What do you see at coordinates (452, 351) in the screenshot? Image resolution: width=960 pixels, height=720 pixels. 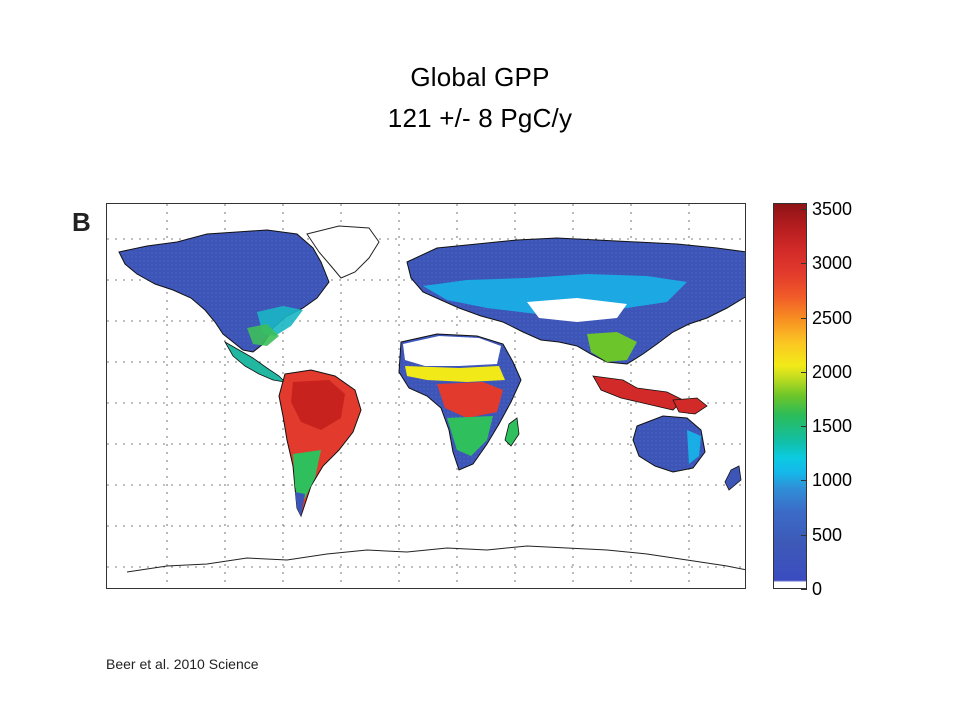 I see `sahara-white` at bounding box center [452, 351].